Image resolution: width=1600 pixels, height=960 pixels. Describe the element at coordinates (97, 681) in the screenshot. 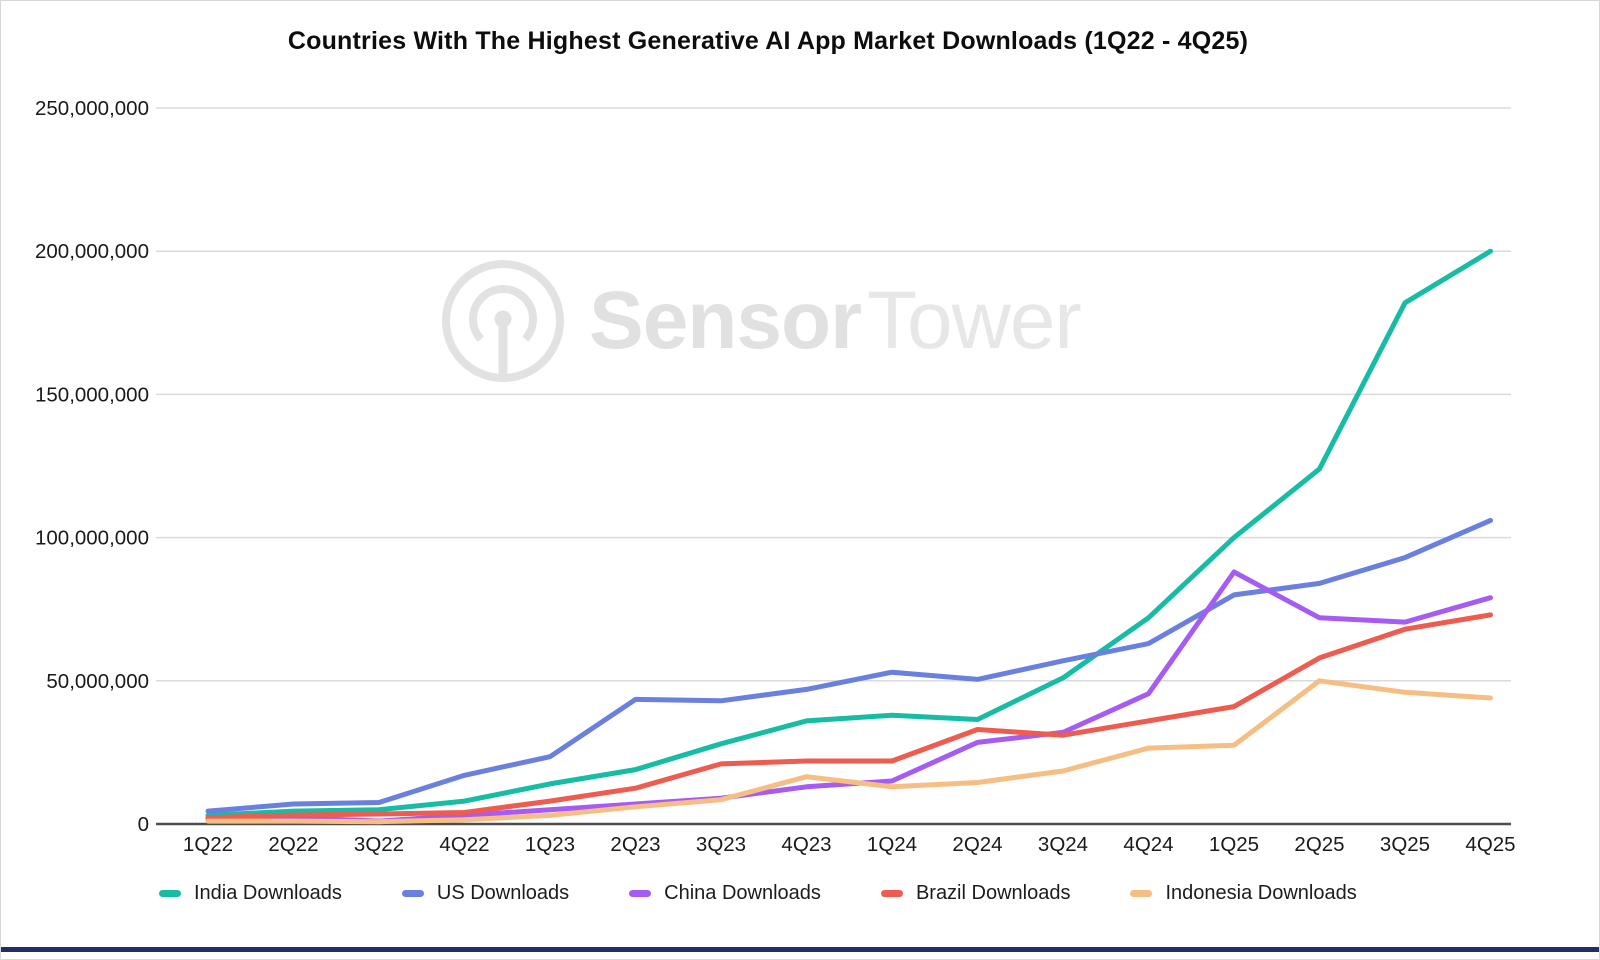

I see `y-tick-label: 50,000,000` at that location.